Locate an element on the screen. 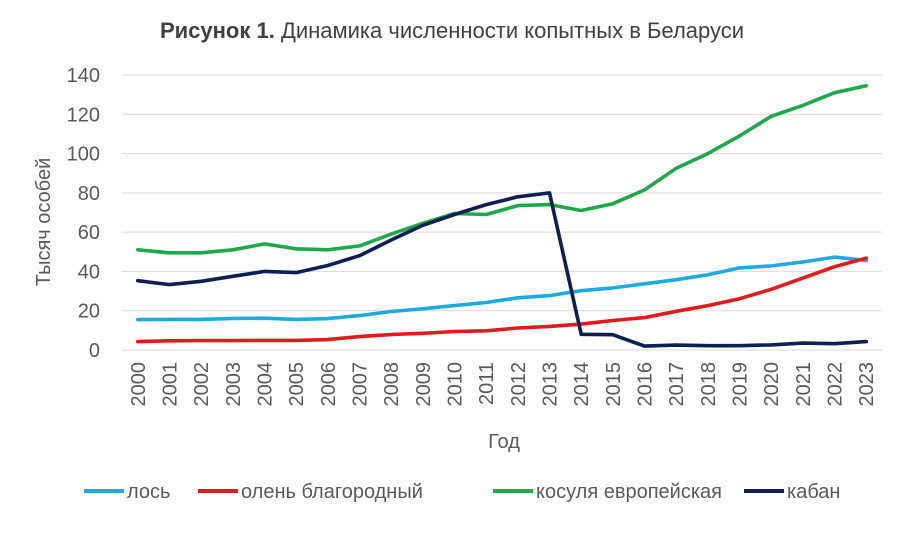  y-axis-ticks: 0 20 40 60 80 100 120 140 is located at coordinates (83, 213).